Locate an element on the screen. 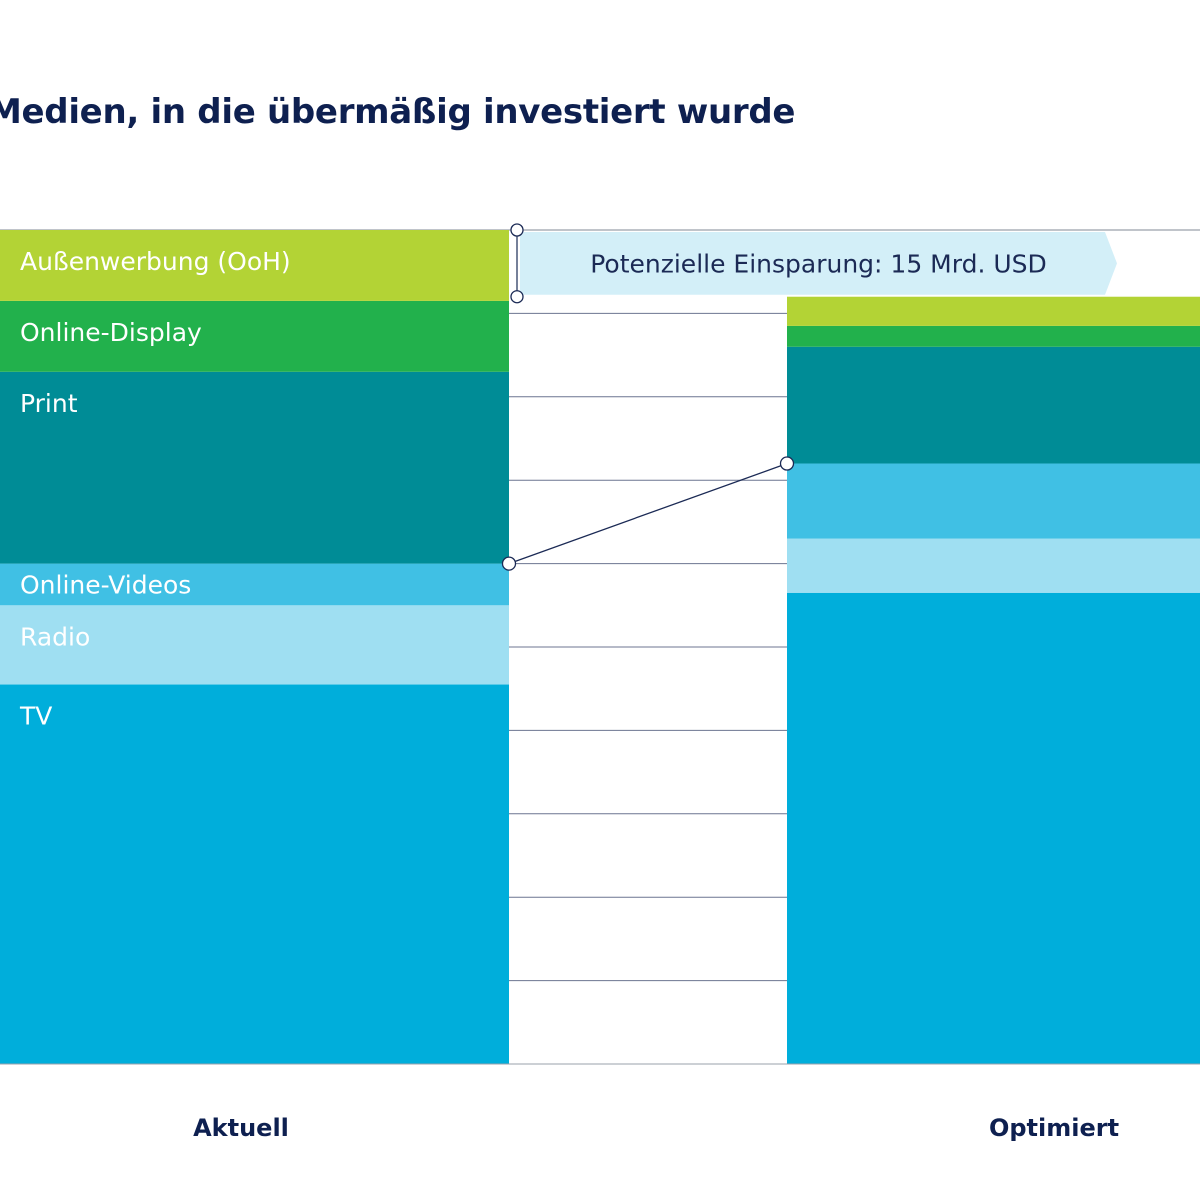 This screenshot has width=1200, height=1200. comparison-connector is located at coordinates (648, 513).